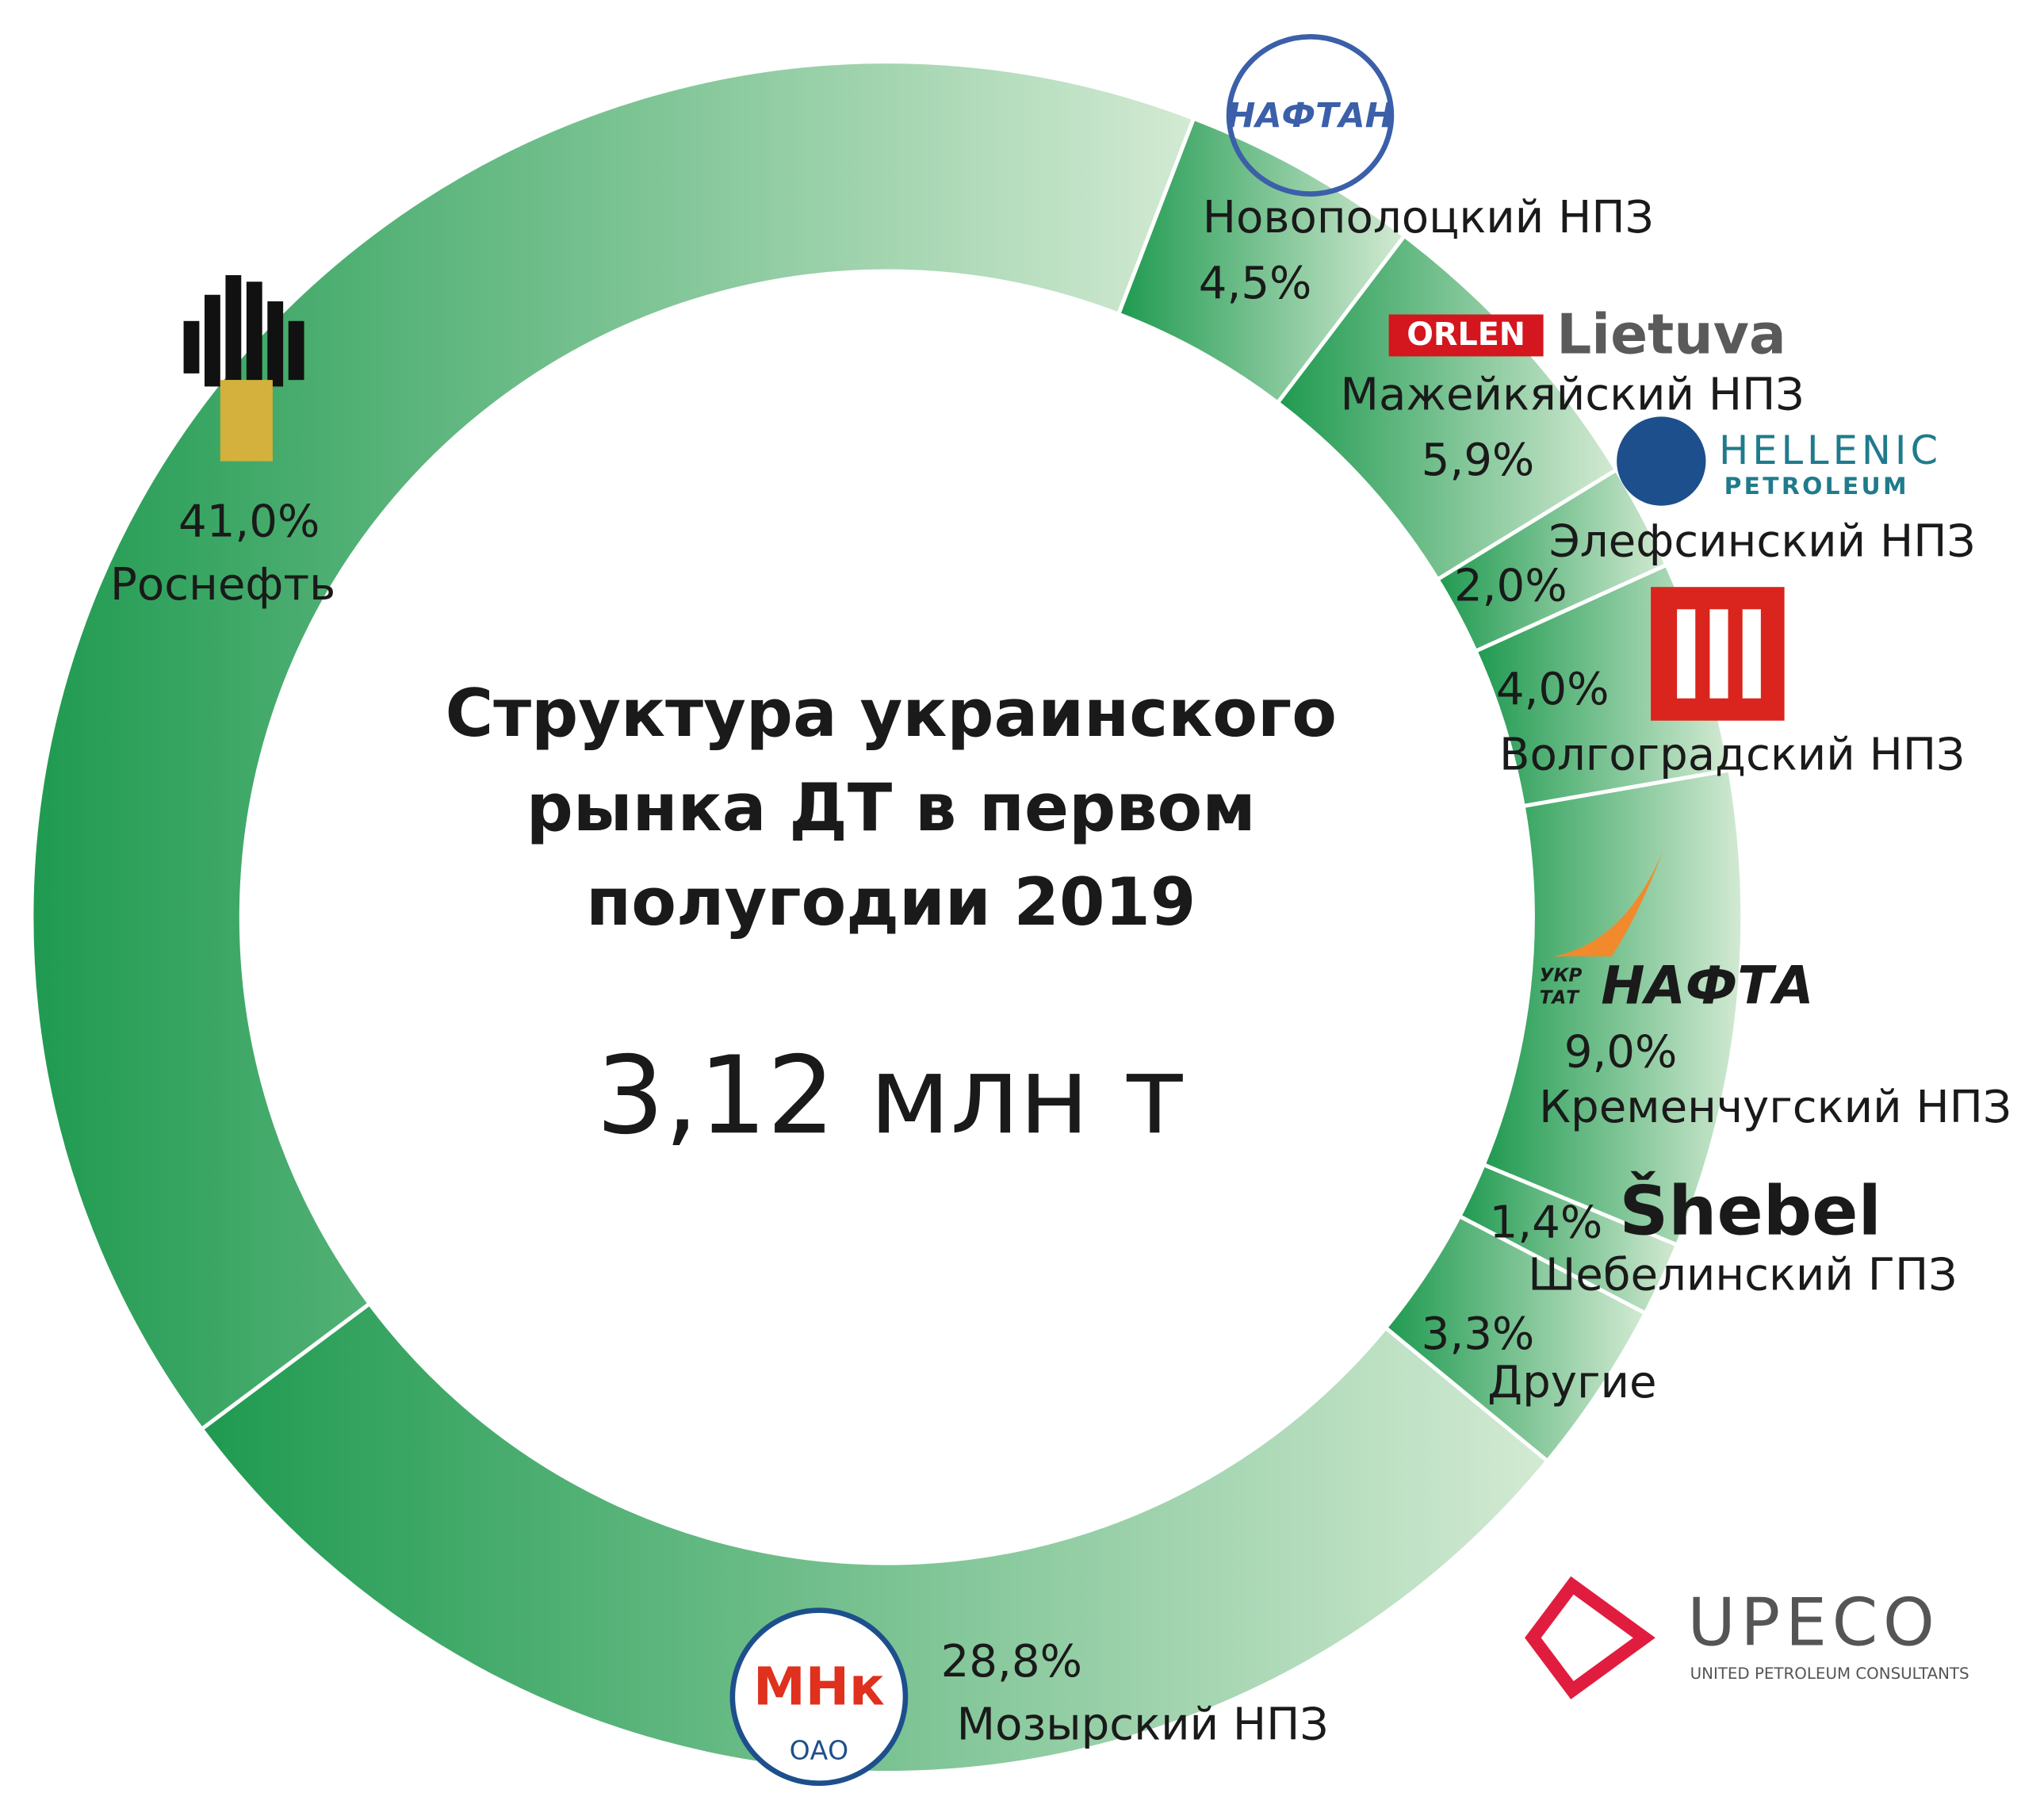 This screenshot has height=1816, width=2044. I want to click on title: рынка ДТ в первом, so click(891, 808).